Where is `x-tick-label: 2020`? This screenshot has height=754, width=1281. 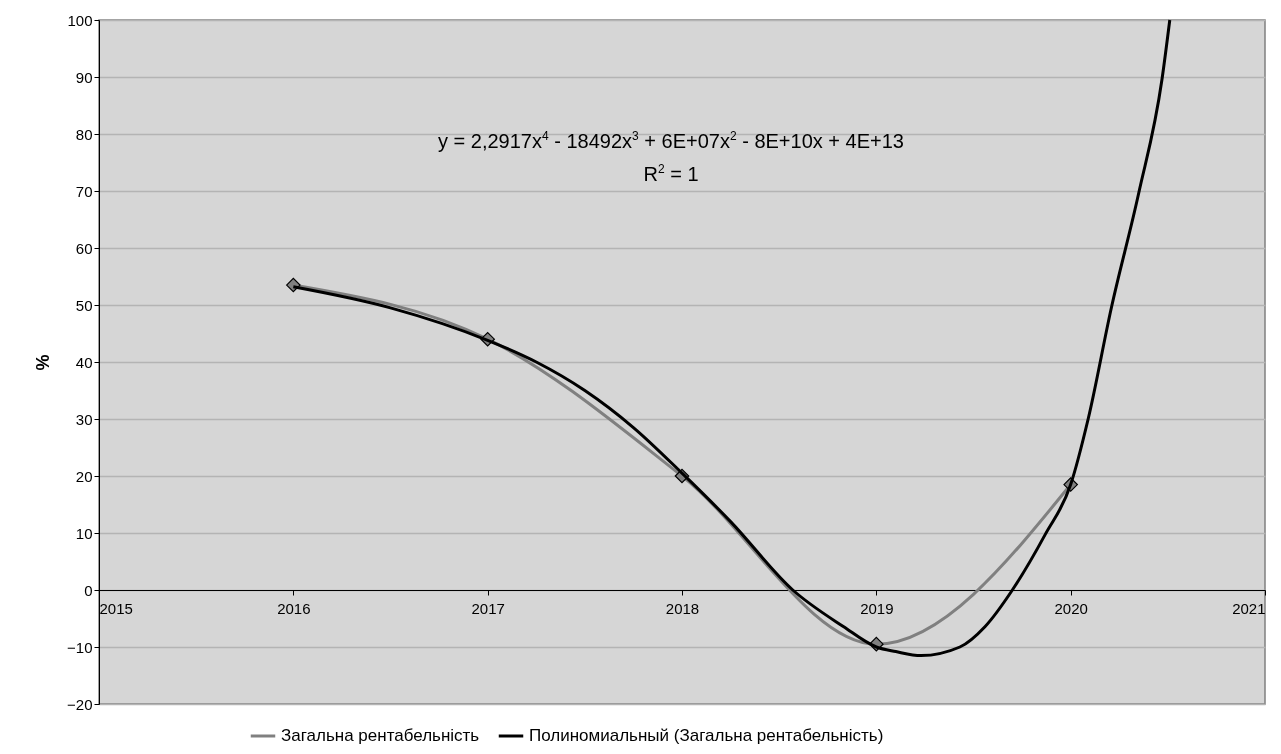
x-tick-label: 2020 is located at coordinates (1071, 608).